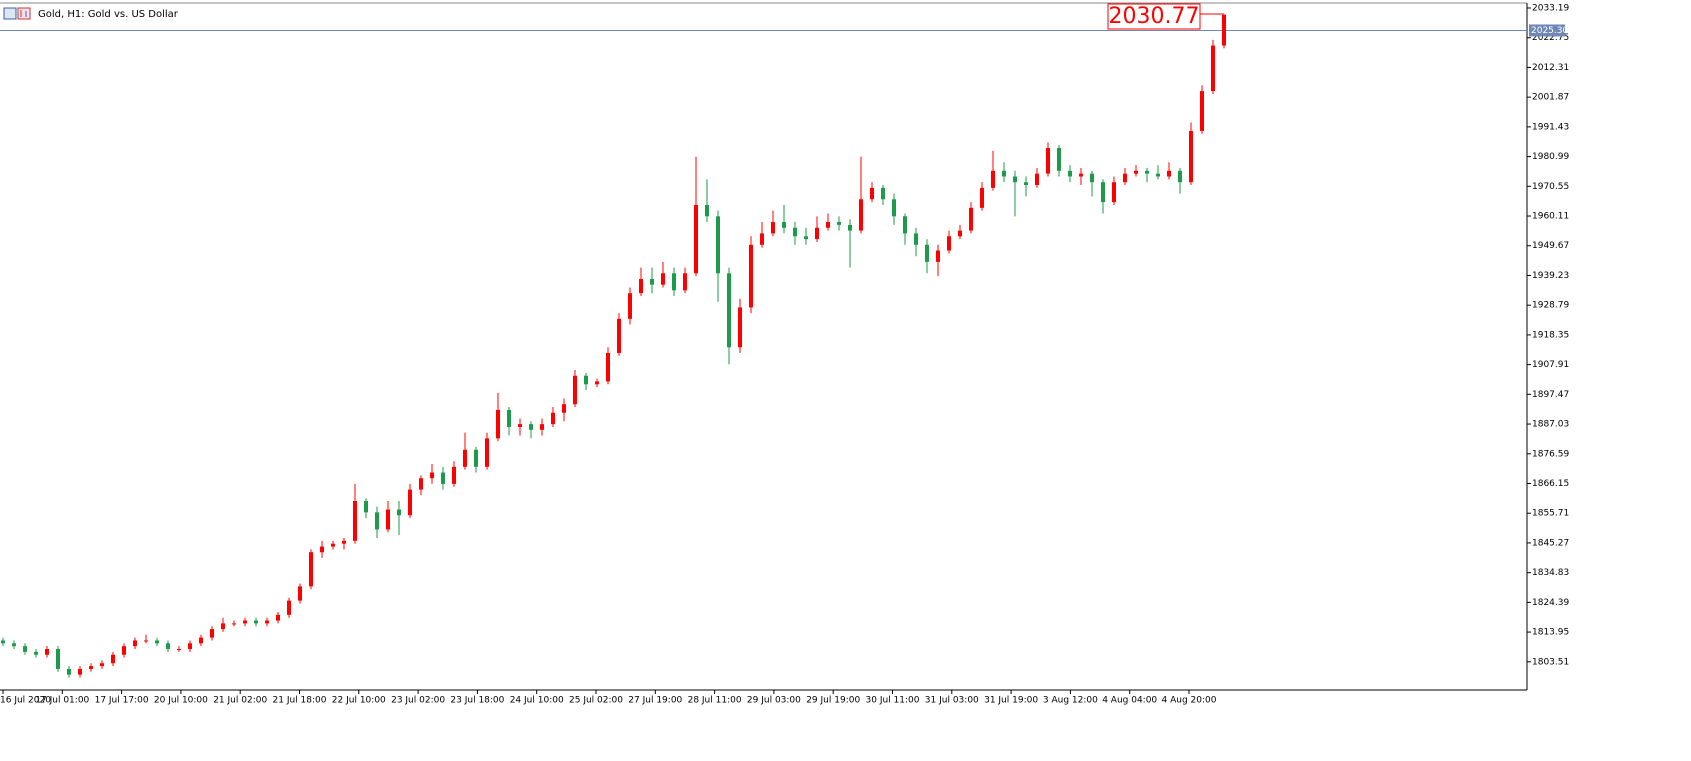 The width and height of the screenshot is (1691, 761). What do you see at coordinates (1550, 187) in the screenshot?
I see `y-tick-label: 1970.55` at bounding box center [1550, 187].